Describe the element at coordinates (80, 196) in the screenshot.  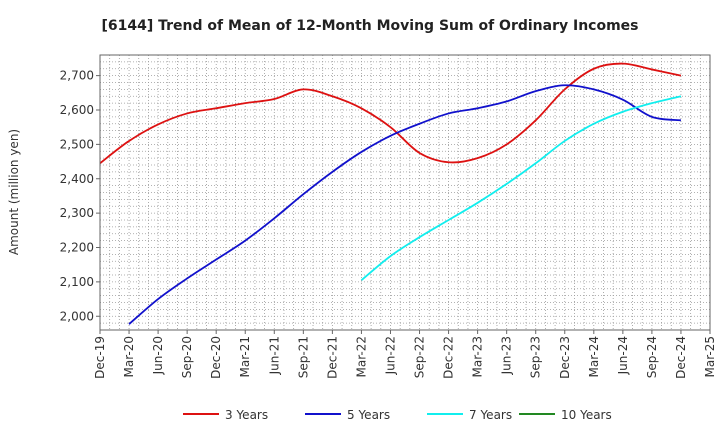
I see `y-tick-labels: 2,000 2,100 2,200 2,300 2,400 2,500 2,600 2,700` at that location.